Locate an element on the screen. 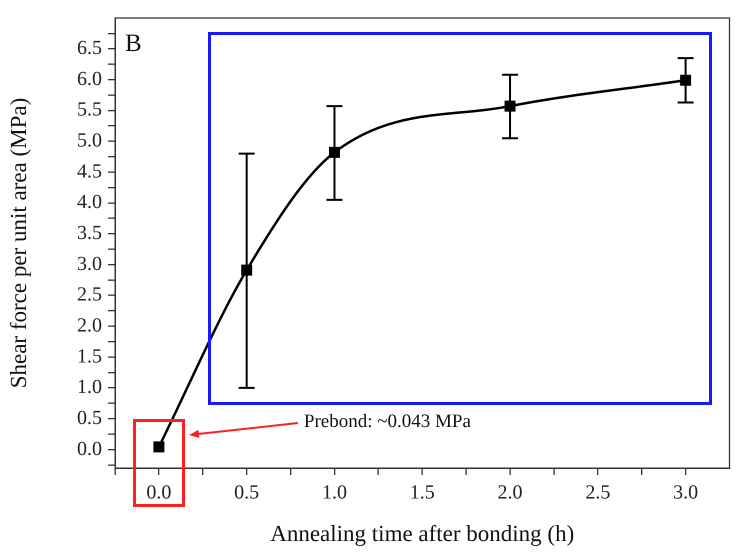 This screenshot has height=555, width=738. x-tick-label: 2.0 is located at coordinates (510, 492).